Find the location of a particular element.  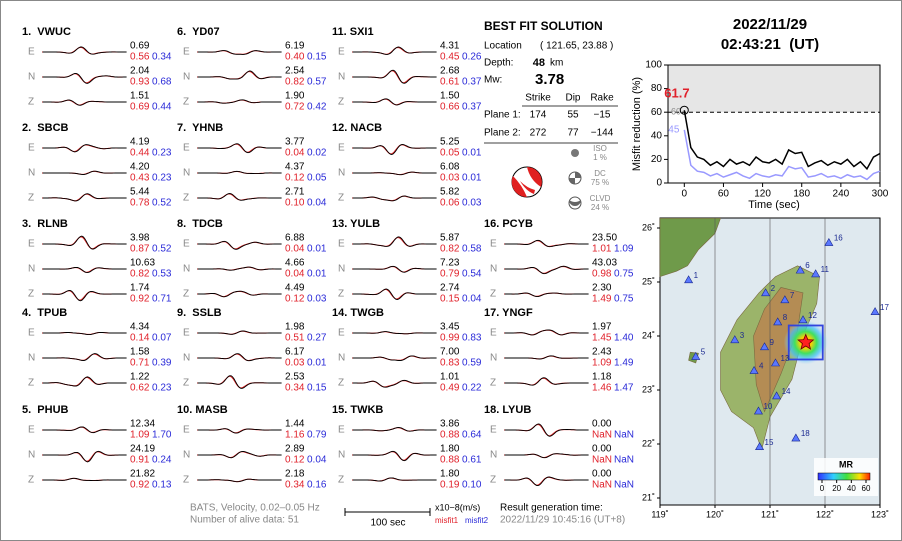

misfit2: 0.03 is located at coordinates (317, 299).